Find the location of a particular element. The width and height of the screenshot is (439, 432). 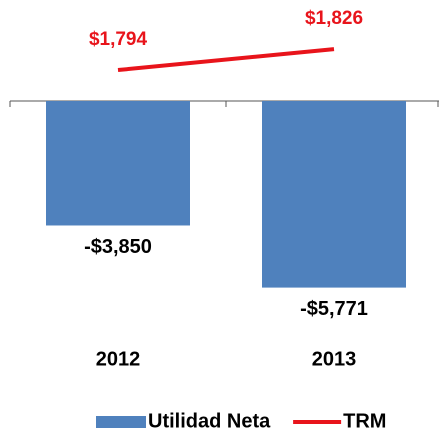

legend-label: TRM is located at coordinates (364, 421).